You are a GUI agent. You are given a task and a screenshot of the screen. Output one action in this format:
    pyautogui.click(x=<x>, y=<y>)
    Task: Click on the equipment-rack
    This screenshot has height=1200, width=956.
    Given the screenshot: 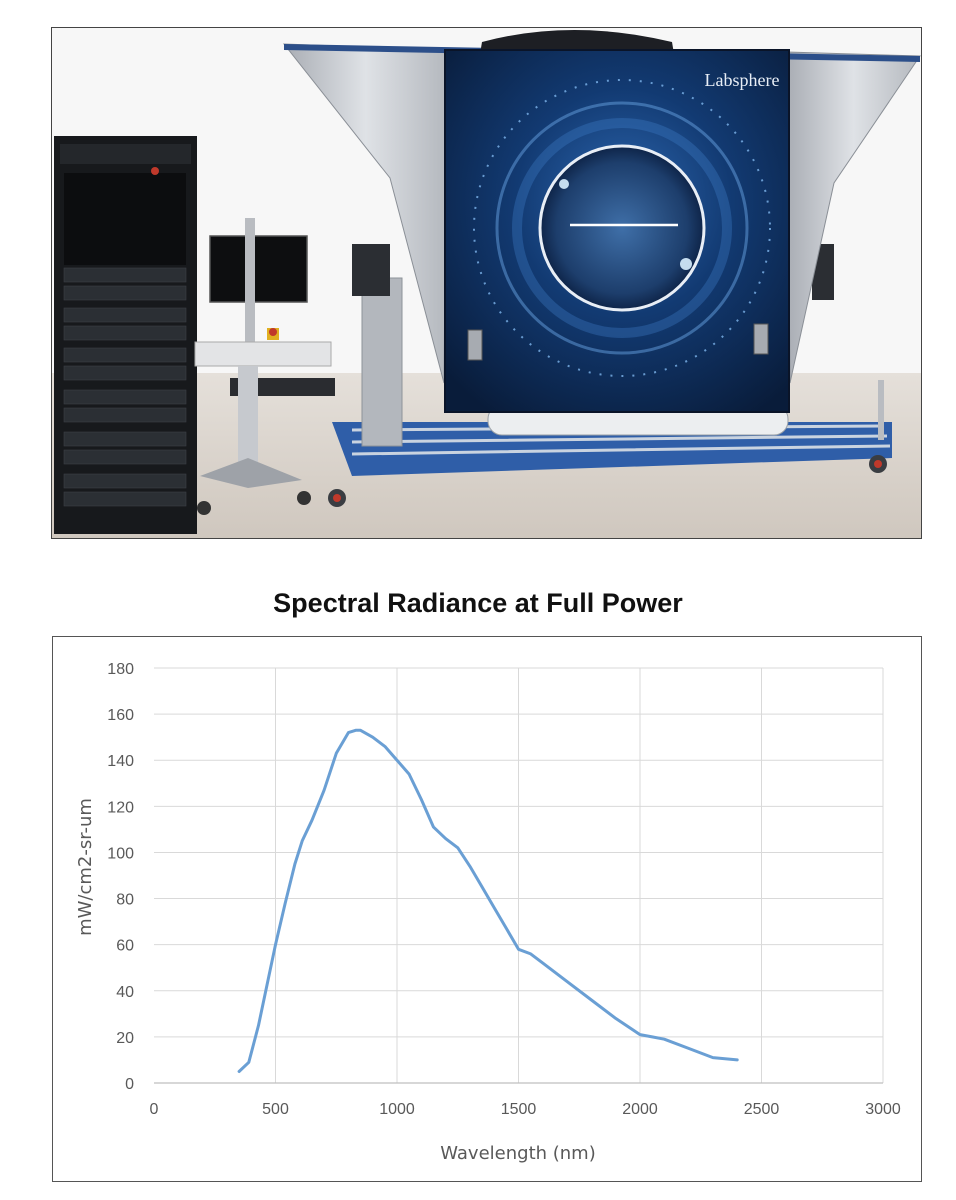 What is the action you would take?
    pyautogui.click(x=125, y=335)
    